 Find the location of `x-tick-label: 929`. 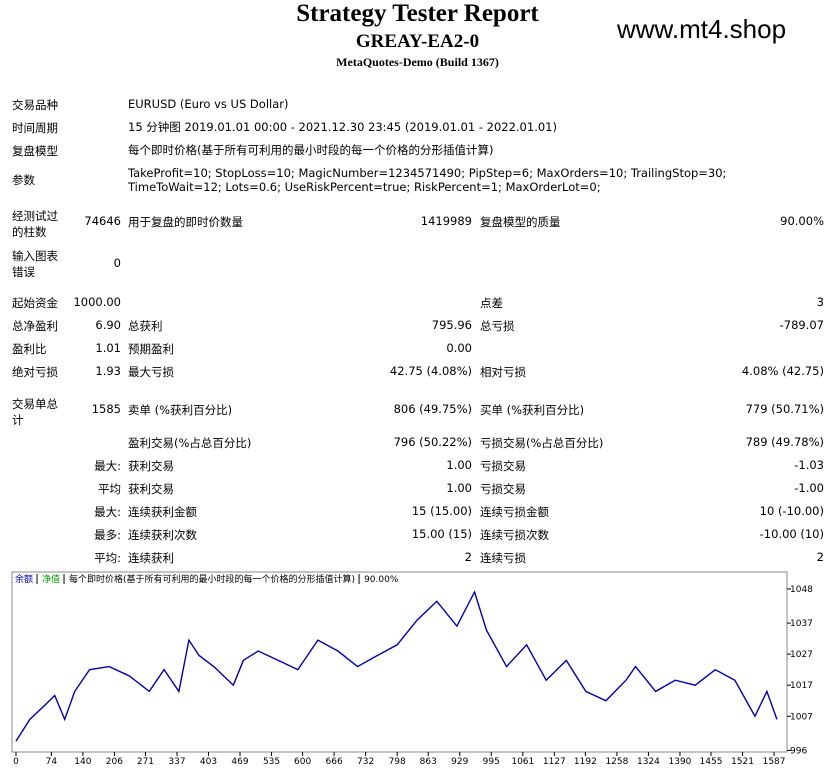

x-tick-label: 929 is located at coordinates (459, 762).